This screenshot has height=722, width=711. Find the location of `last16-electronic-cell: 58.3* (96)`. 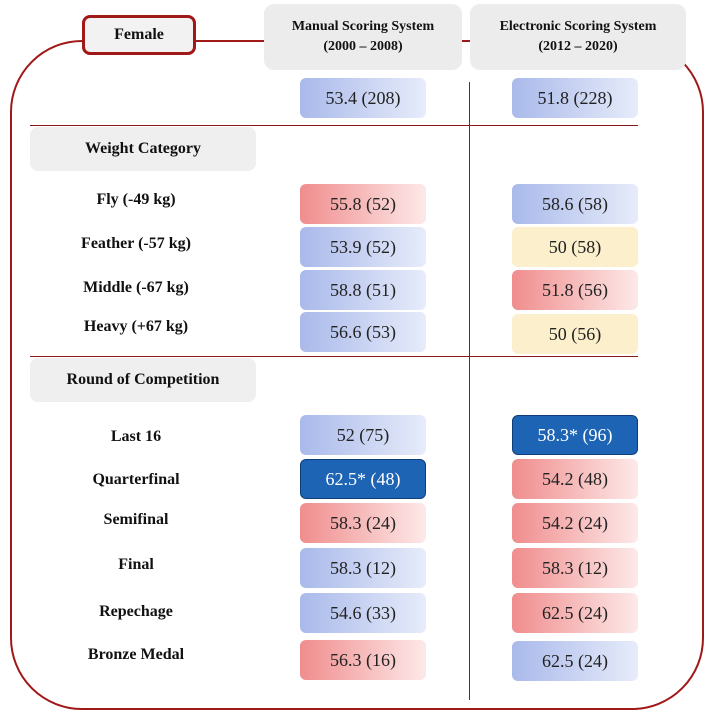

last16-electronic-cell: 58.3* (96) is located at coordinates (575, 435).